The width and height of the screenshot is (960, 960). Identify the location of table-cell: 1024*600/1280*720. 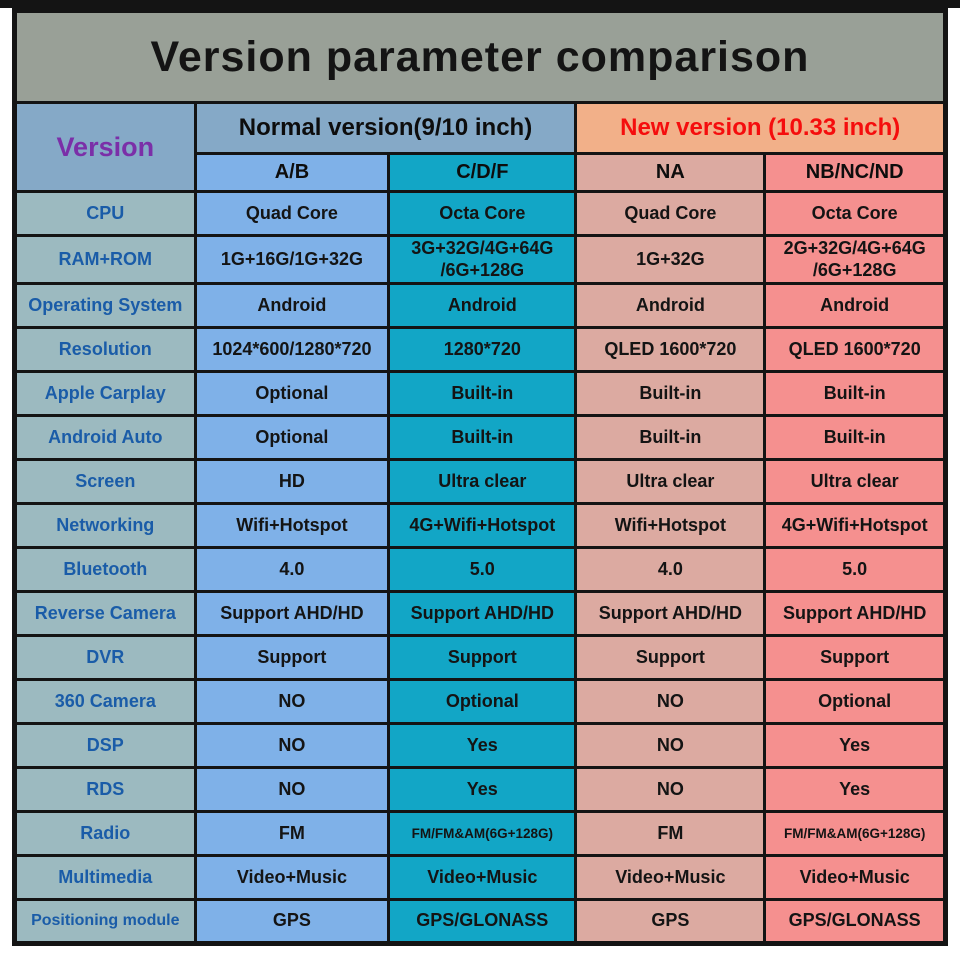
(292, 350).